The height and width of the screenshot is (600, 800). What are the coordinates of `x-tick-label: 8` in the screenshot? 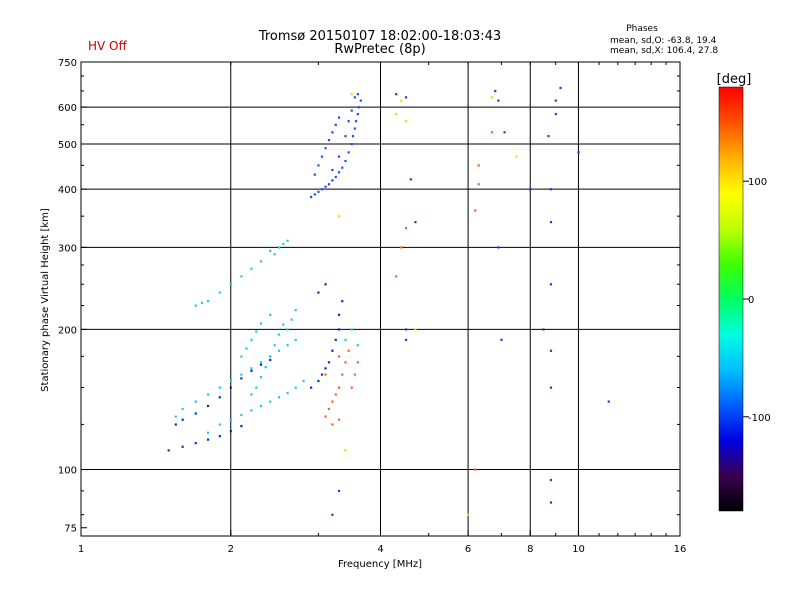 It's located at (530, 549).